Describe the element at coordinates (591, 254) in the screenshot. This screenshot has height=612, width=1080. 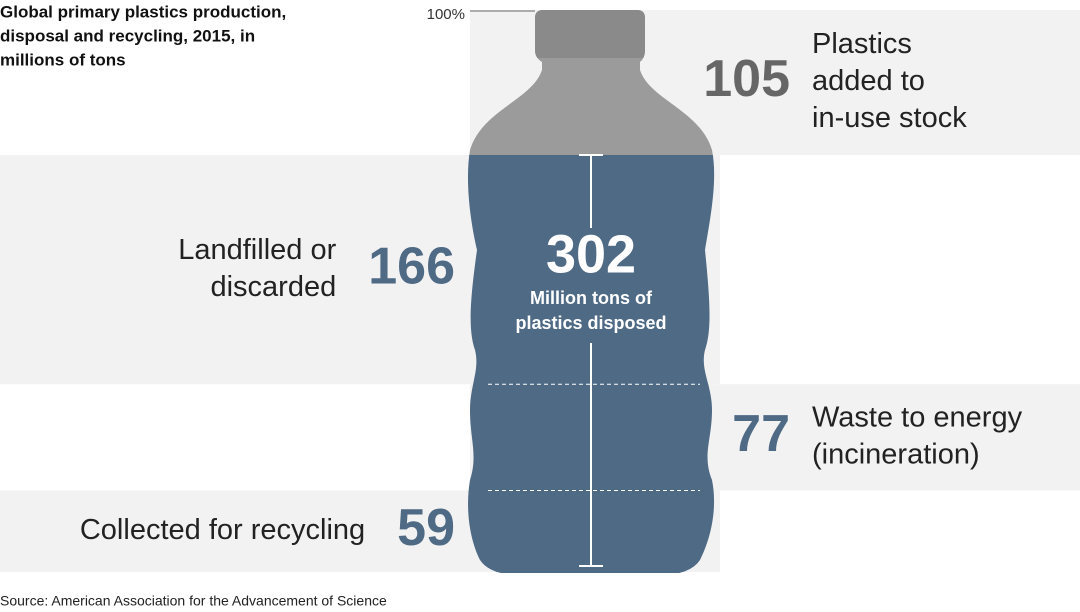
I see `total-value: 302` at that location.